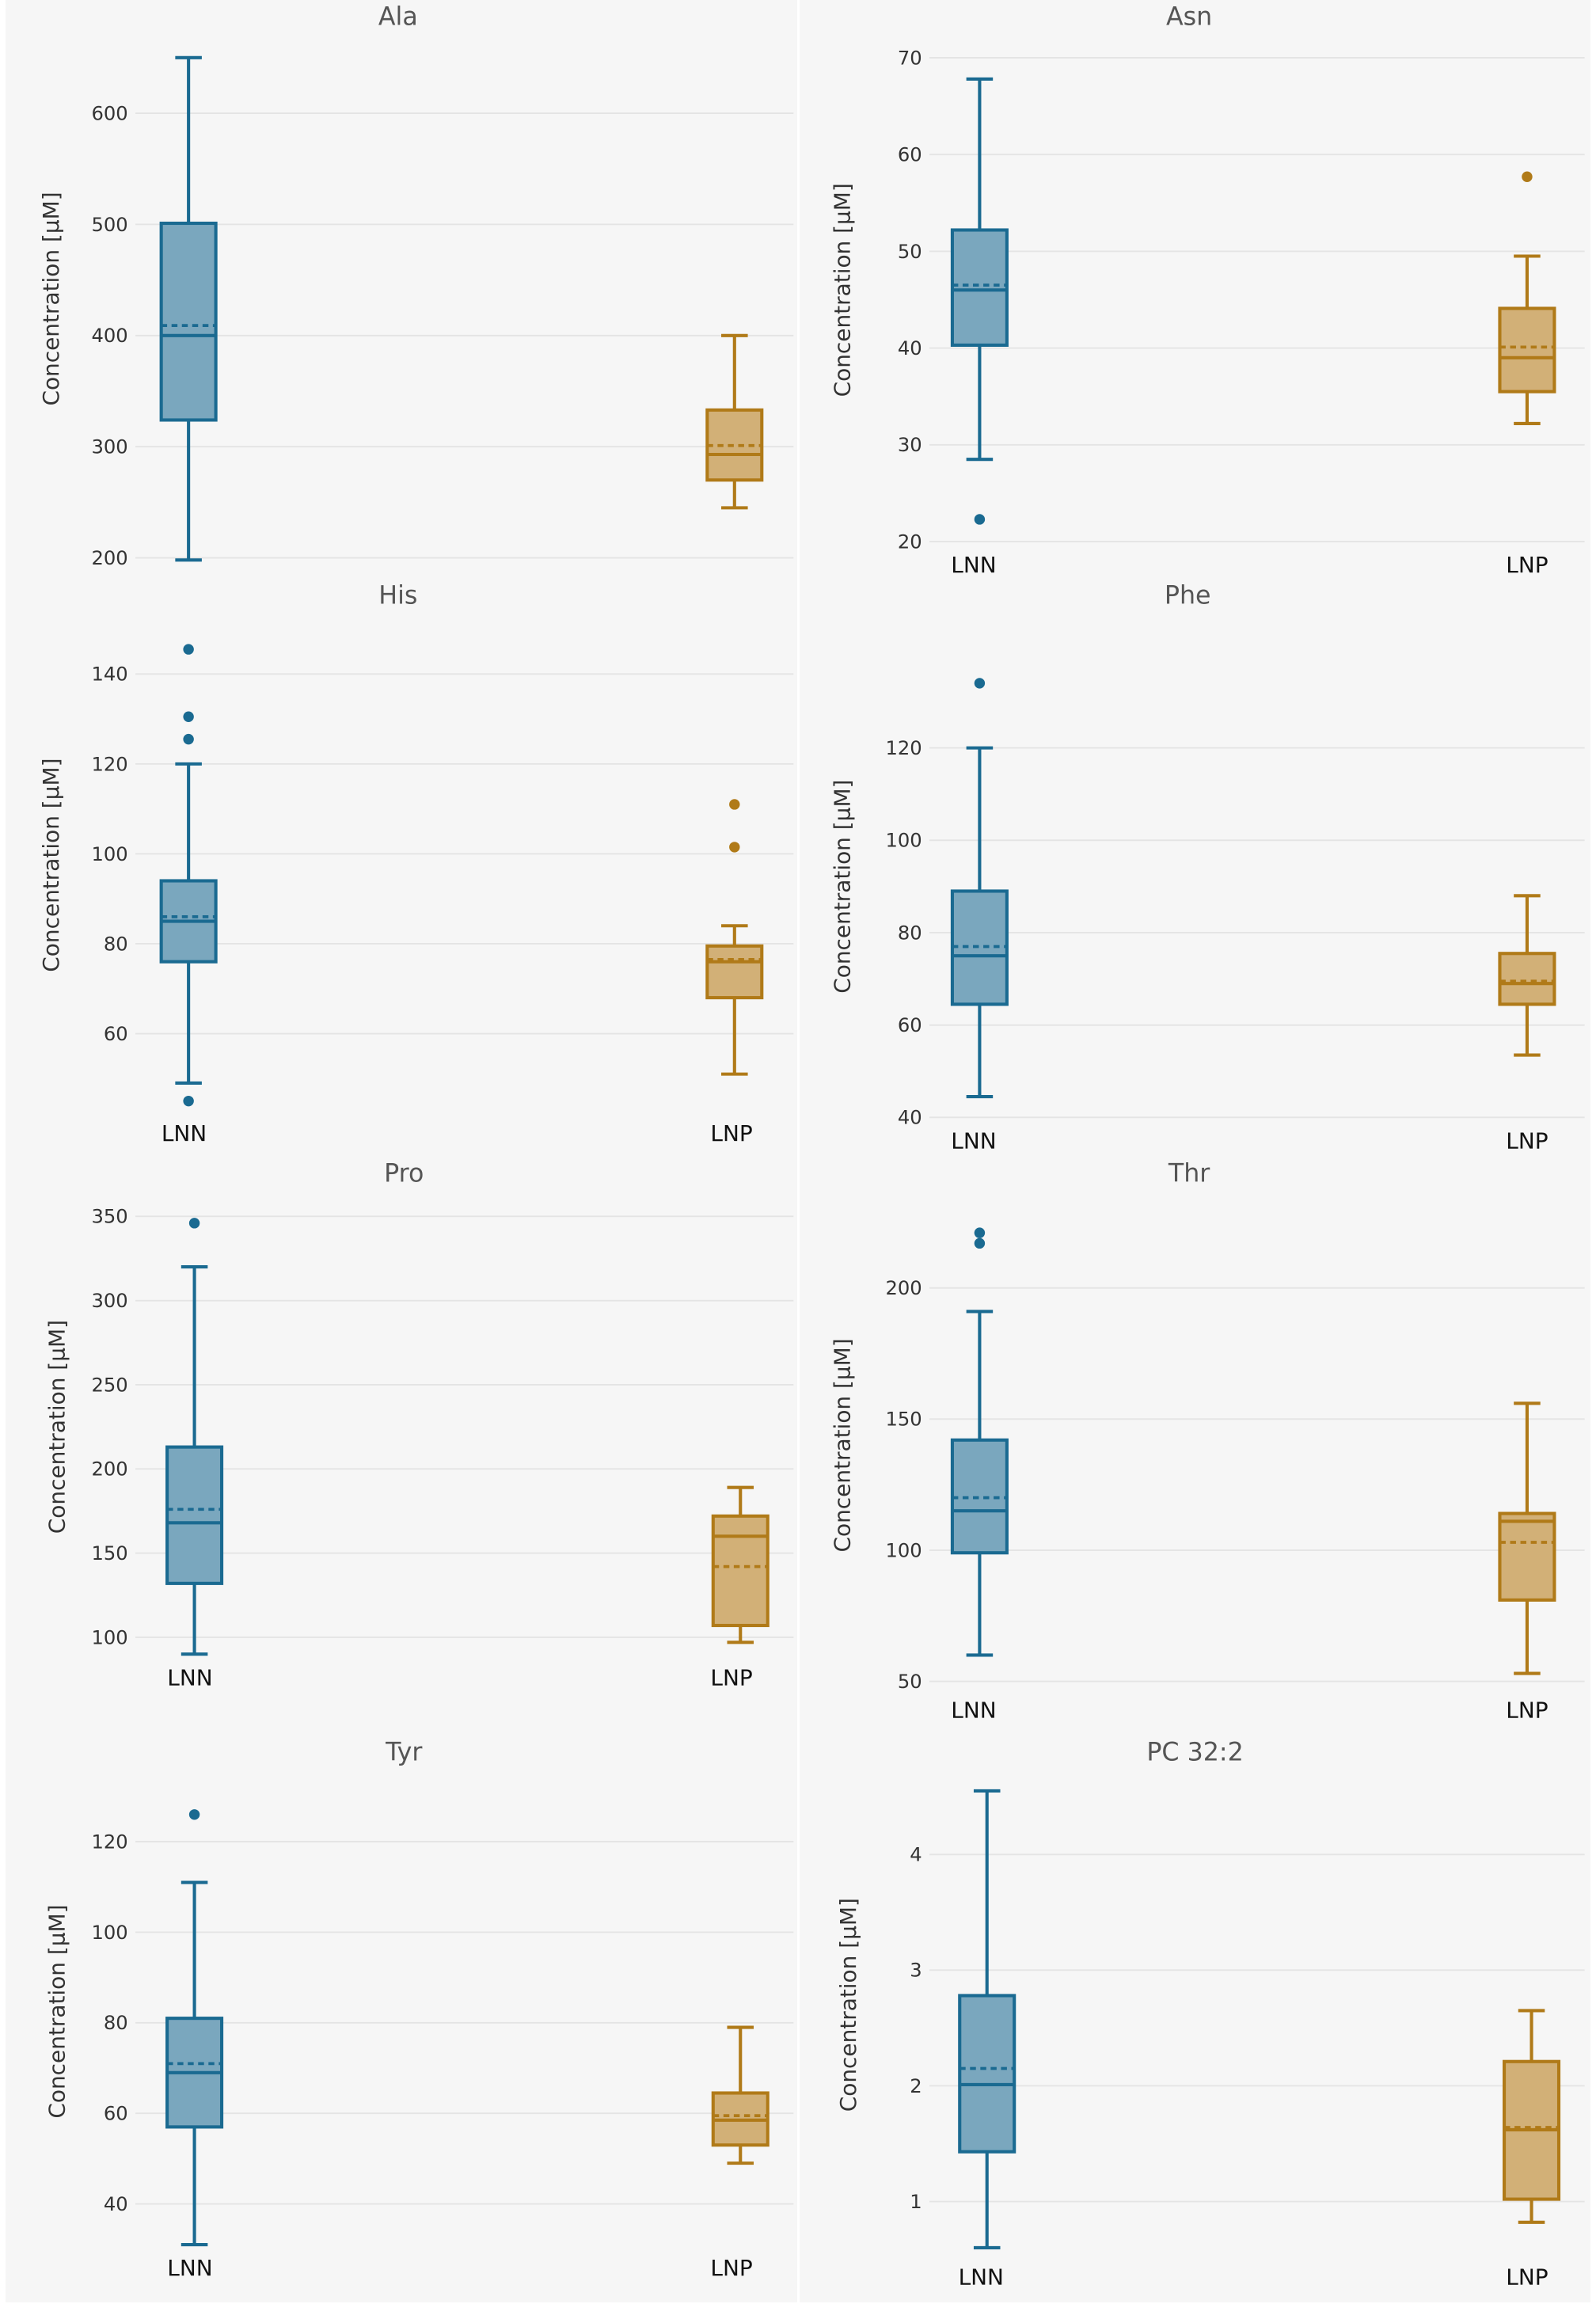 The height and width of the screenshot is (2304, 1596). I want to click on y-tick-label: 140, so click(110, 674).